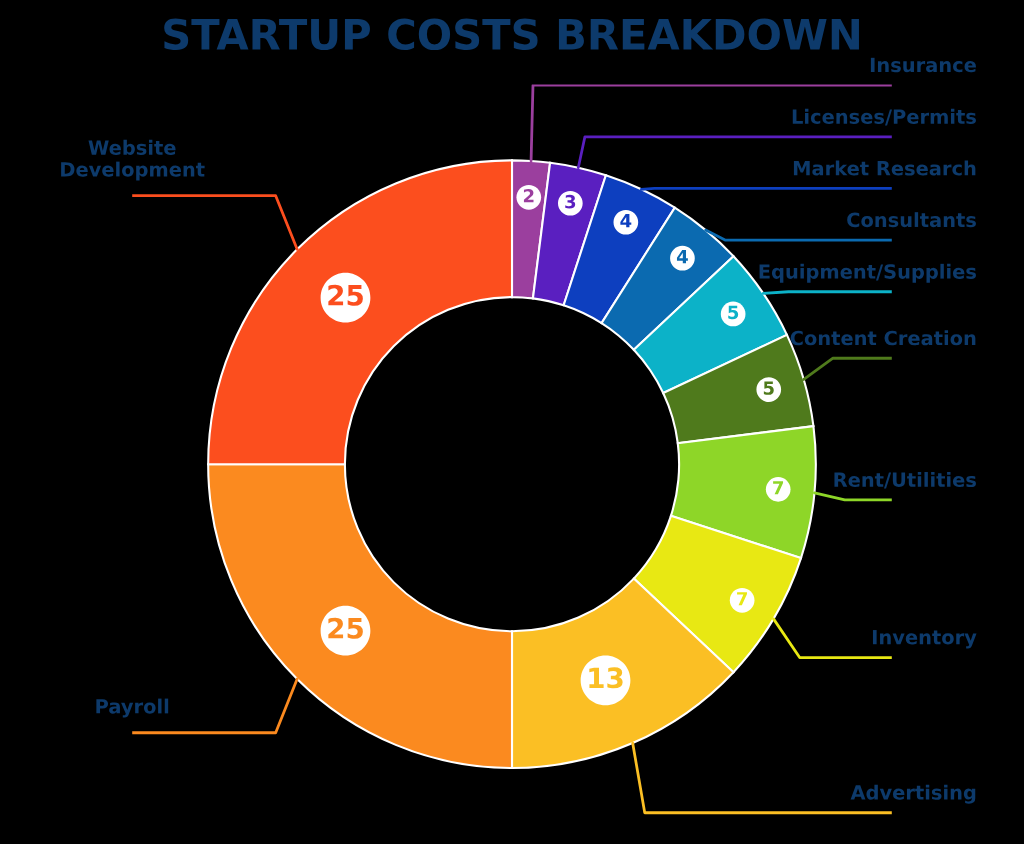 Image resolution: width=1024 pixels, height=844 pixels. What do you see at coordinates (924, 639) in the screenshot?
I see `slice-label: Inventory` at bounding box center [924, 639].